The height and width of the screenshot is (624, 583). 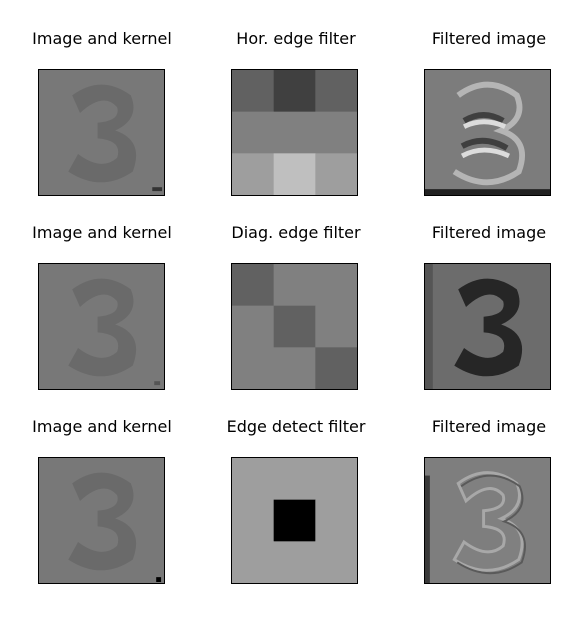 What do you see at coordinates (102, 232) in the screenshot?
I see `title-image-and-kernel-2: Image and kernel` at bounding box center [102, 232].